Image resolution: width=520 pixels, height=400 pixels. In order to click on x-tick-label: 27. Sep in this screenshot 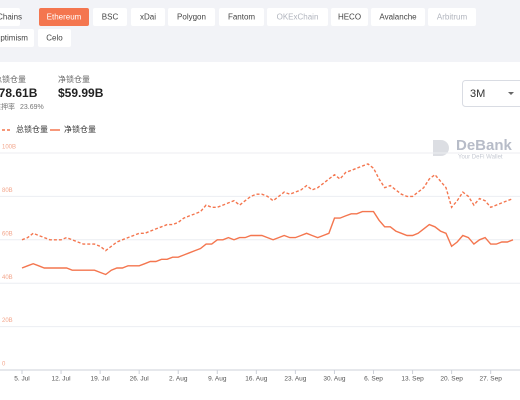, I will do `click(490, 379)`.